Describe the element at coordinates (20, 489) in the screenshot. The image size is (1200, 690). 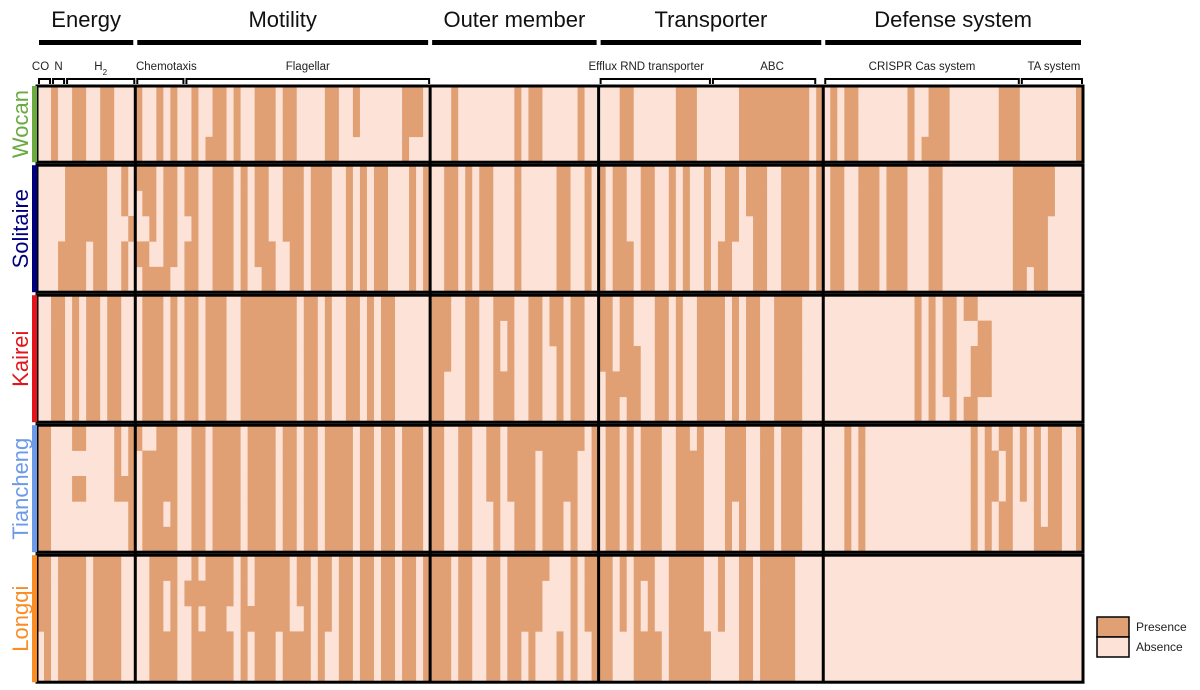
I see `site-label-tiancheng: Tiancheng` at that location.